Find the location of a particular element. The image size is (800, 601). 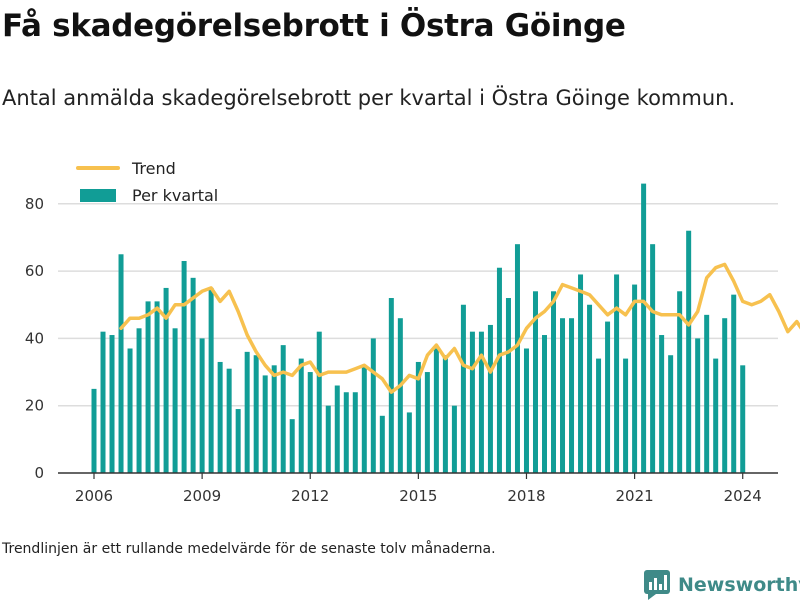

x-tick-label: 2021 is located at coordinates (635, 496).